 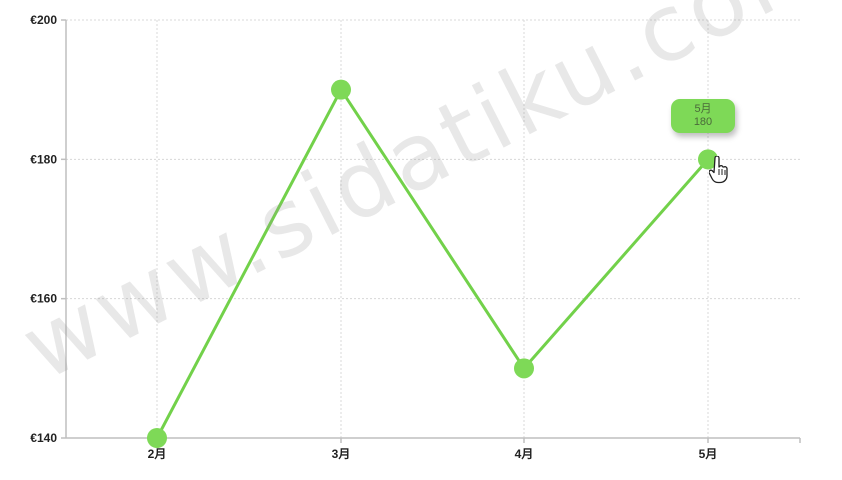 What do you see at coordinates (708, 454) in the screenshot?
I see `x-tick-label: 5月` at bounding box center [708, 454].